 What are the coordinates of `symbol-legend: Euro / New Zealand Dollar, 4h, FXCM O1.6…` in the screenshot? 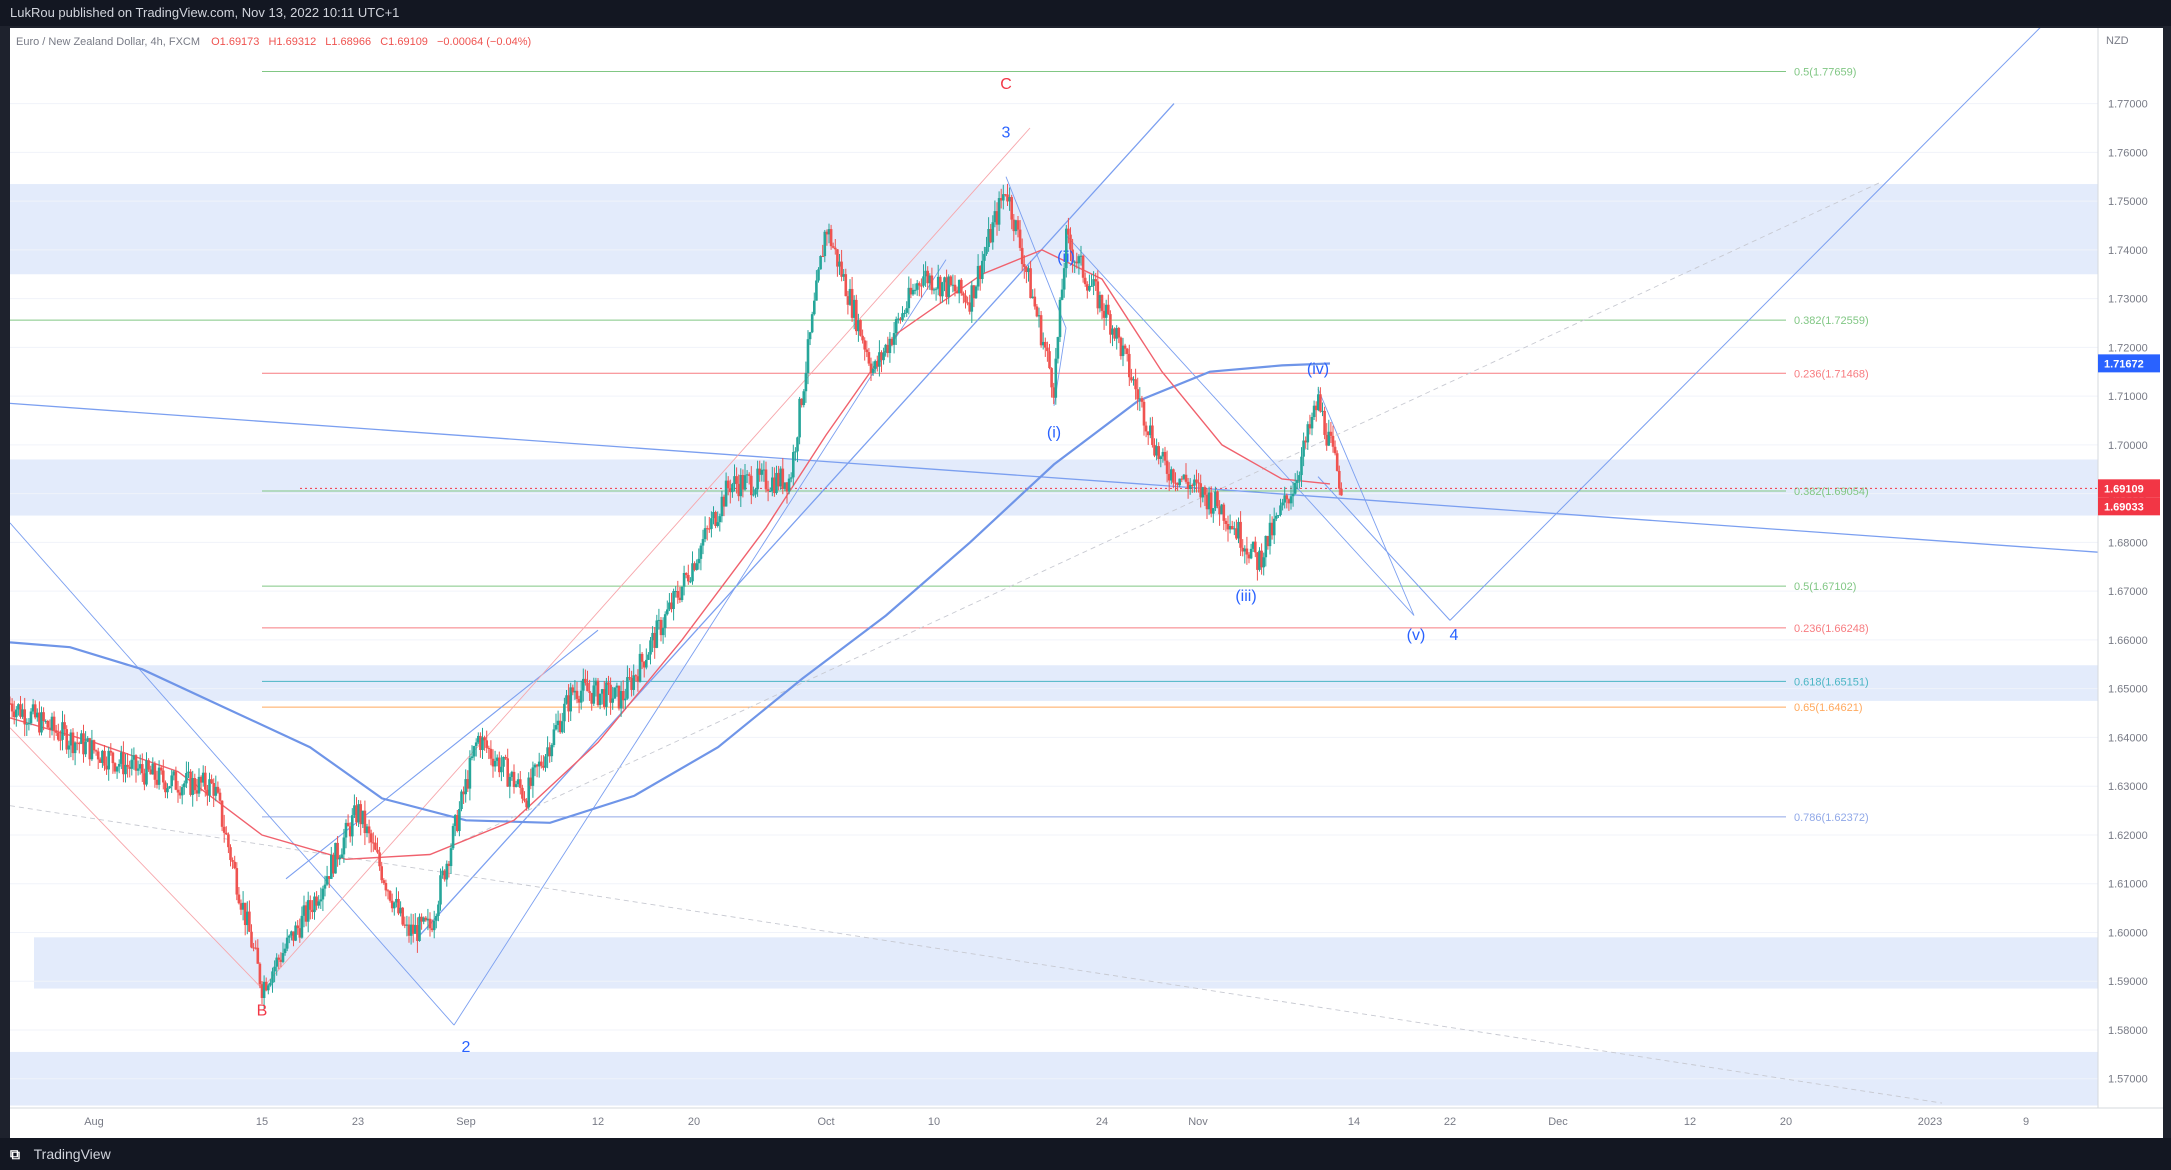 It's located at (273, 42).